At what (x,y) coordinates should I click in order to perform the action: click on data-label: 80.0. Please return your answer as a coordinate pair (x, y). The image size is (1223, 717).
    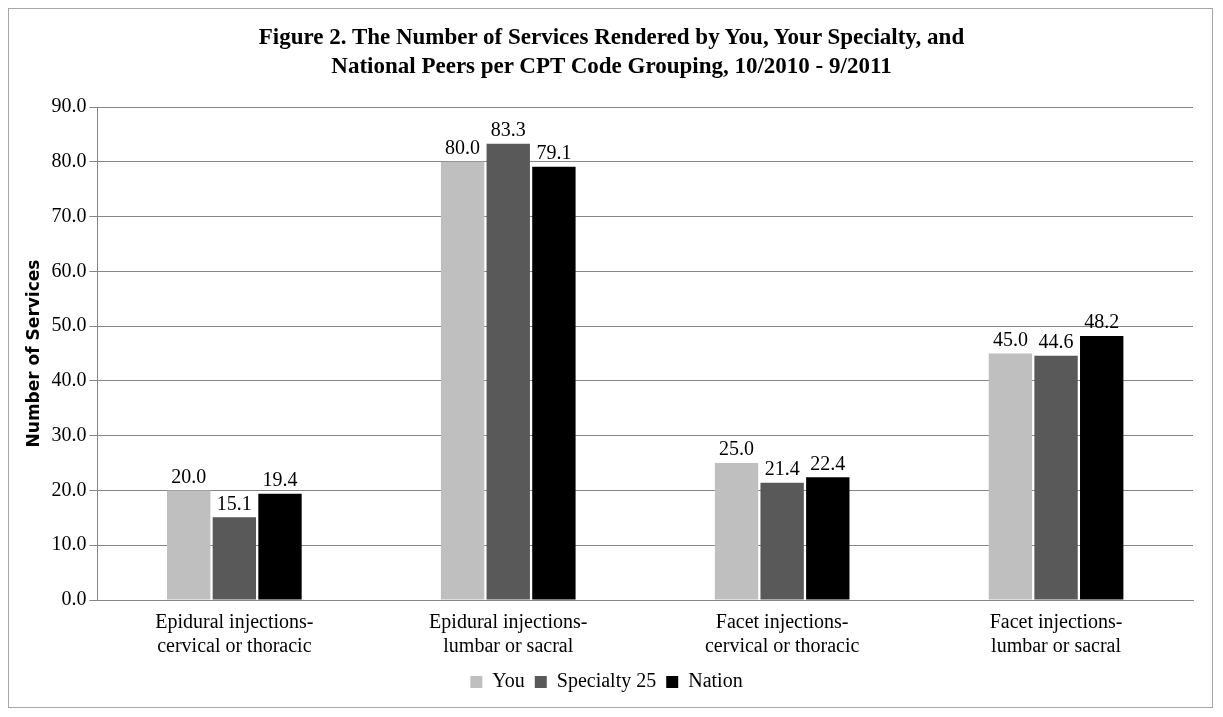
    Looking at the image, I should click on (463, 147).